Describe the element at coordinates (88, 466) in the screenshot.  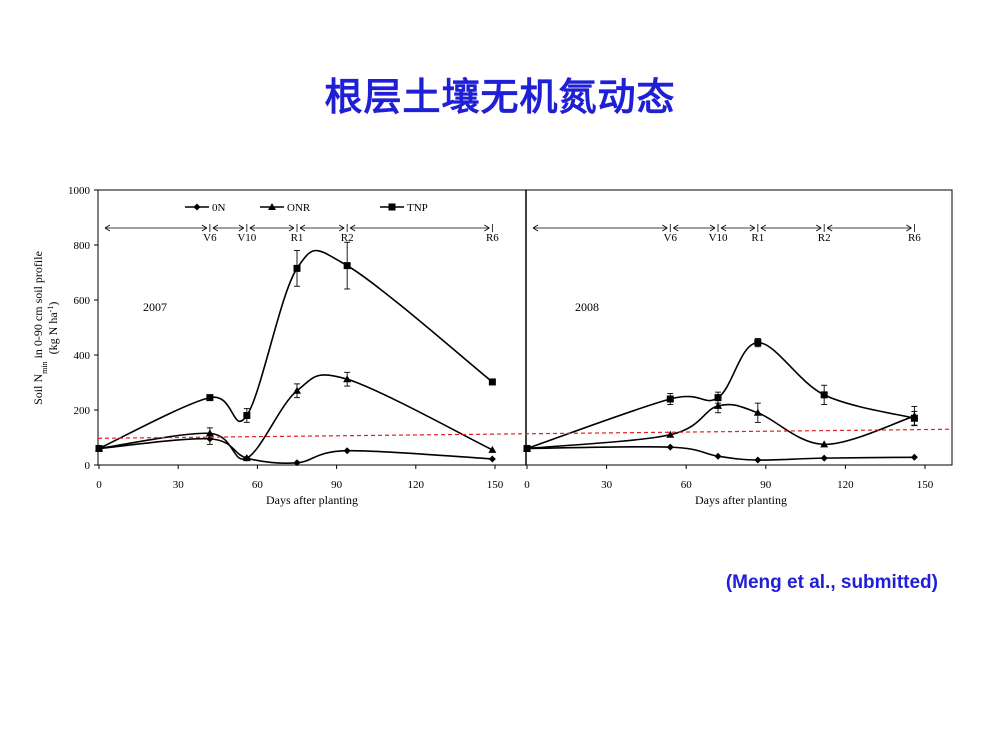
I see `y-tick-label: 0` at that location.